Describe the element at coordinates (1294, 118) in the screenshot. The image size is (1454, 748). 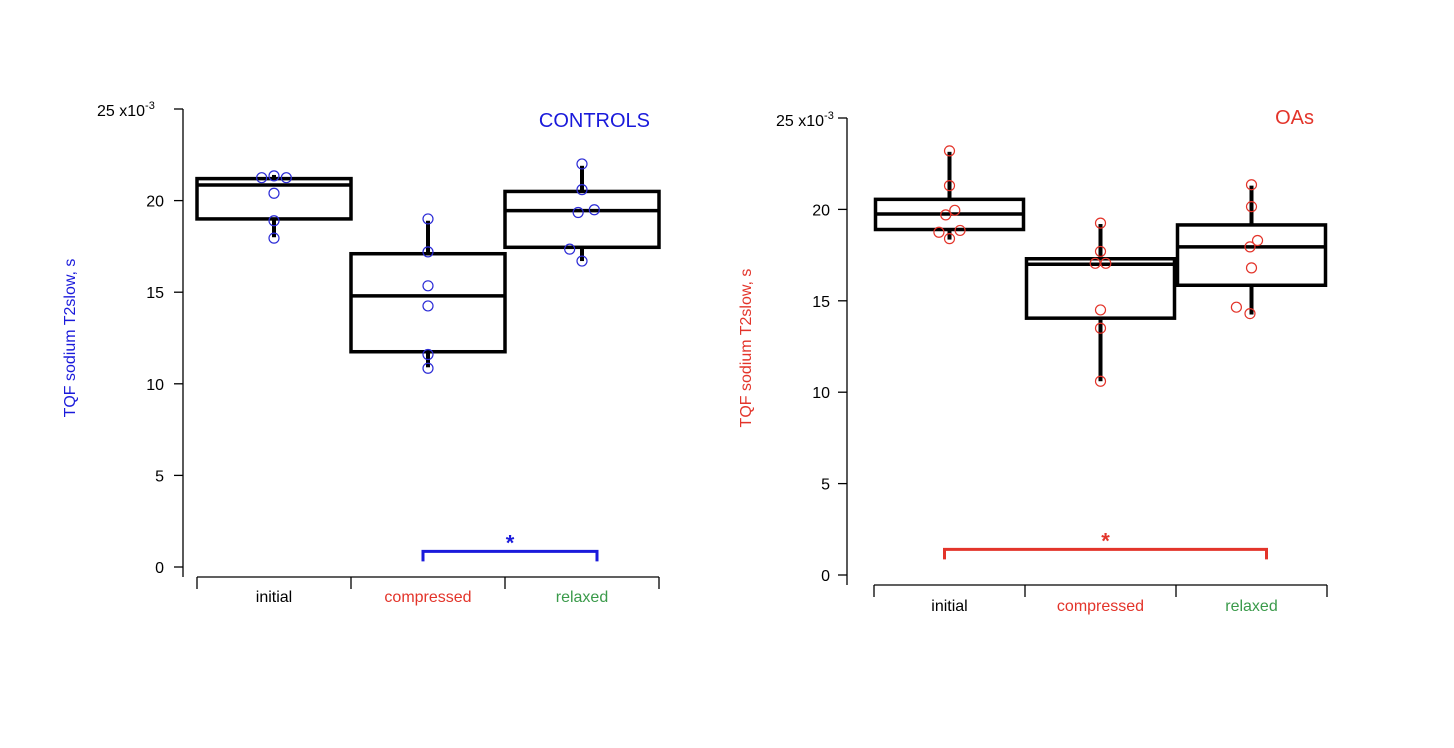
I see `panel-title: OAs` at that location.